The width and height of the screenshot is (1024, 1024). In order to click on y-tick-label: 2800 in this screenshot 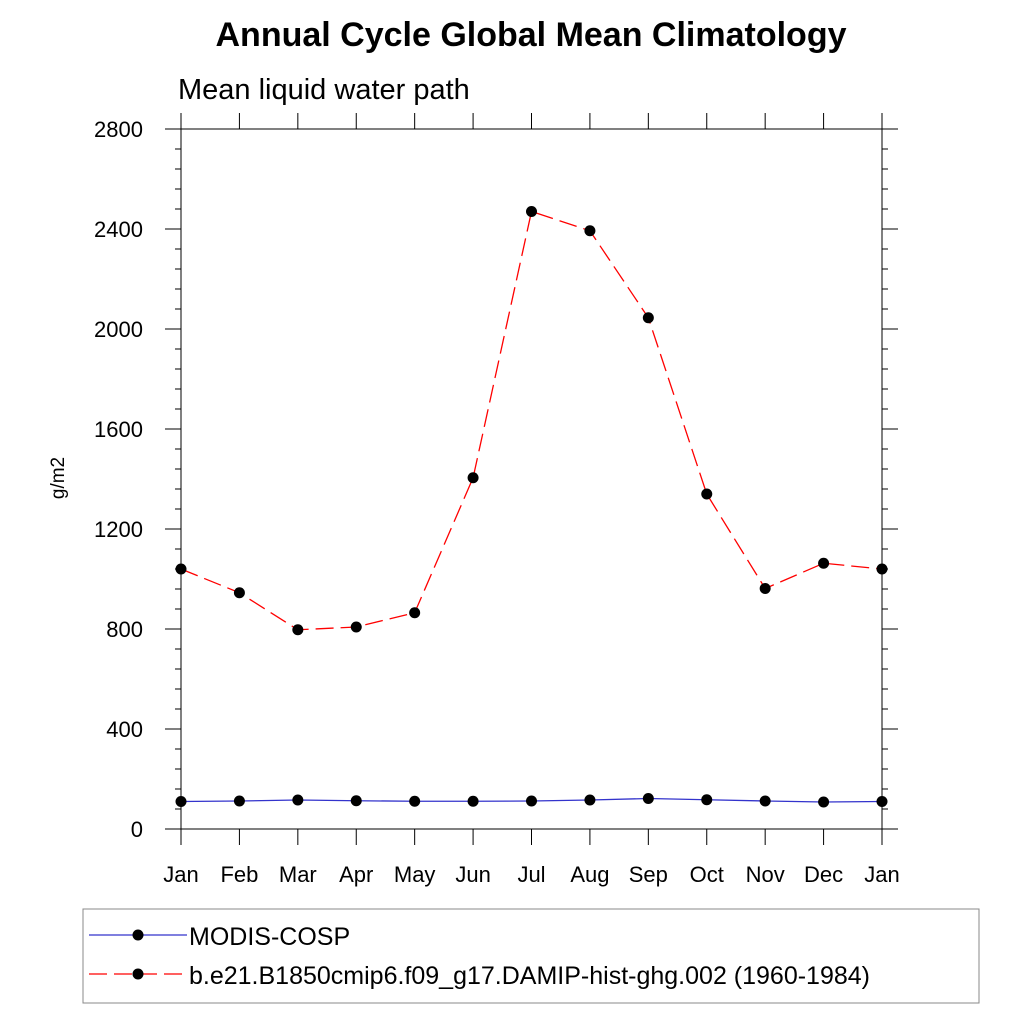, I will do `click(118, 129)`.